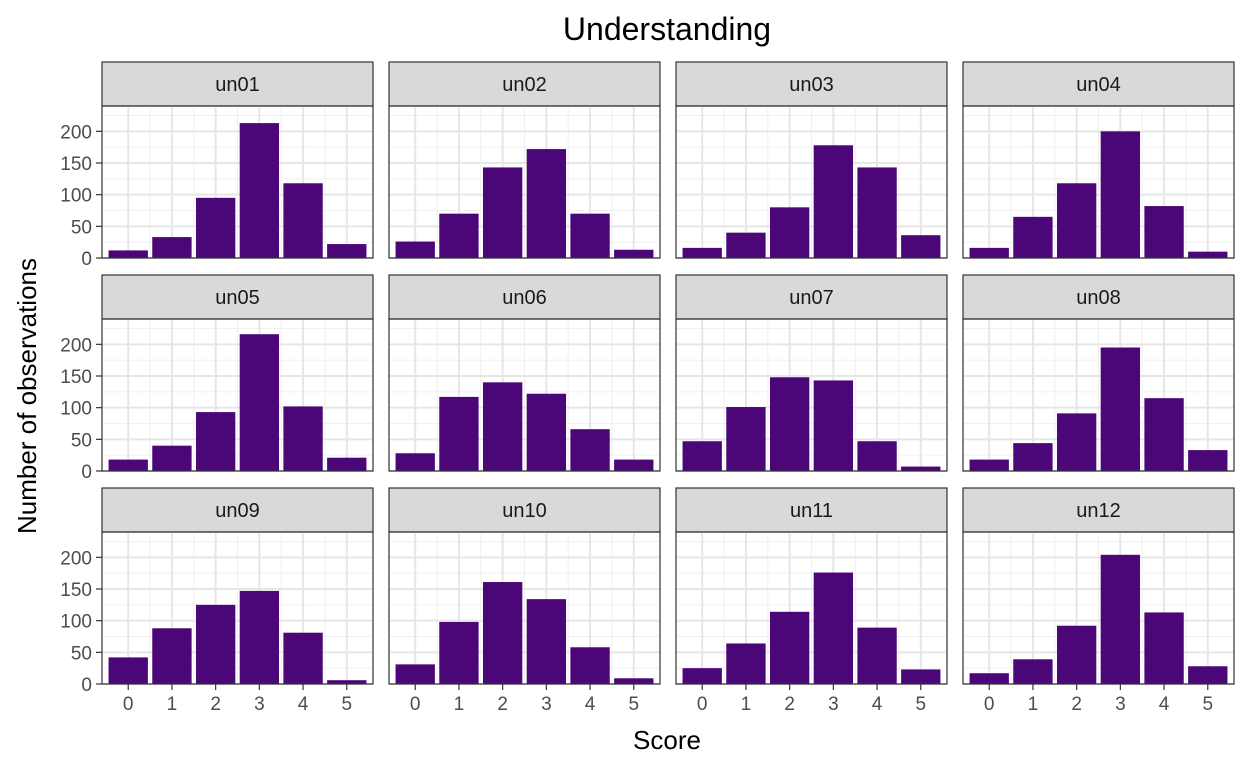 Image resolution: width=1248 pixels, height=768 pixels. What do you see at coordinates (667, 29) in the screenshot?
I see `chart-title: Understanding` at bounding box center [667, 29].